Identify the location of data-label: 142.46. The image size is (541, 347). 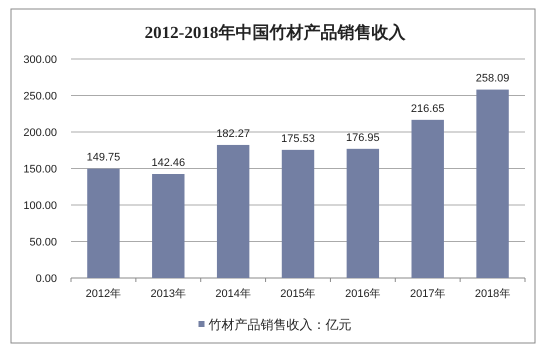
(168, 163).